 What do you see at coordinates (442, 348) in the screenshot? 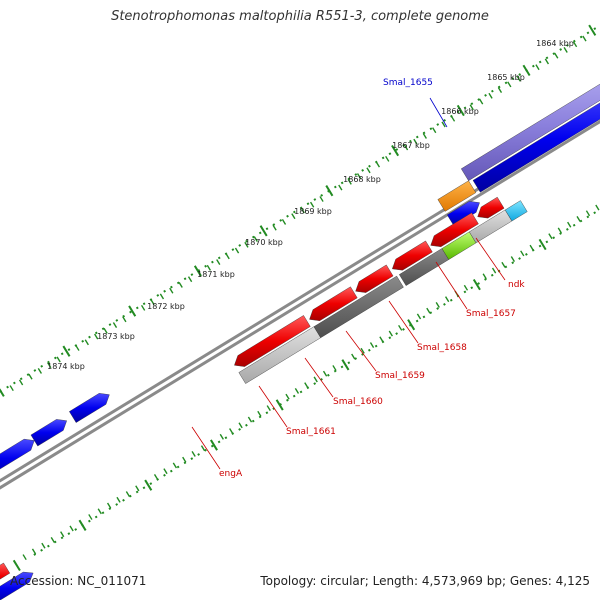
I see `gene-label: Smal_1658` at bounding box center [442, 348].